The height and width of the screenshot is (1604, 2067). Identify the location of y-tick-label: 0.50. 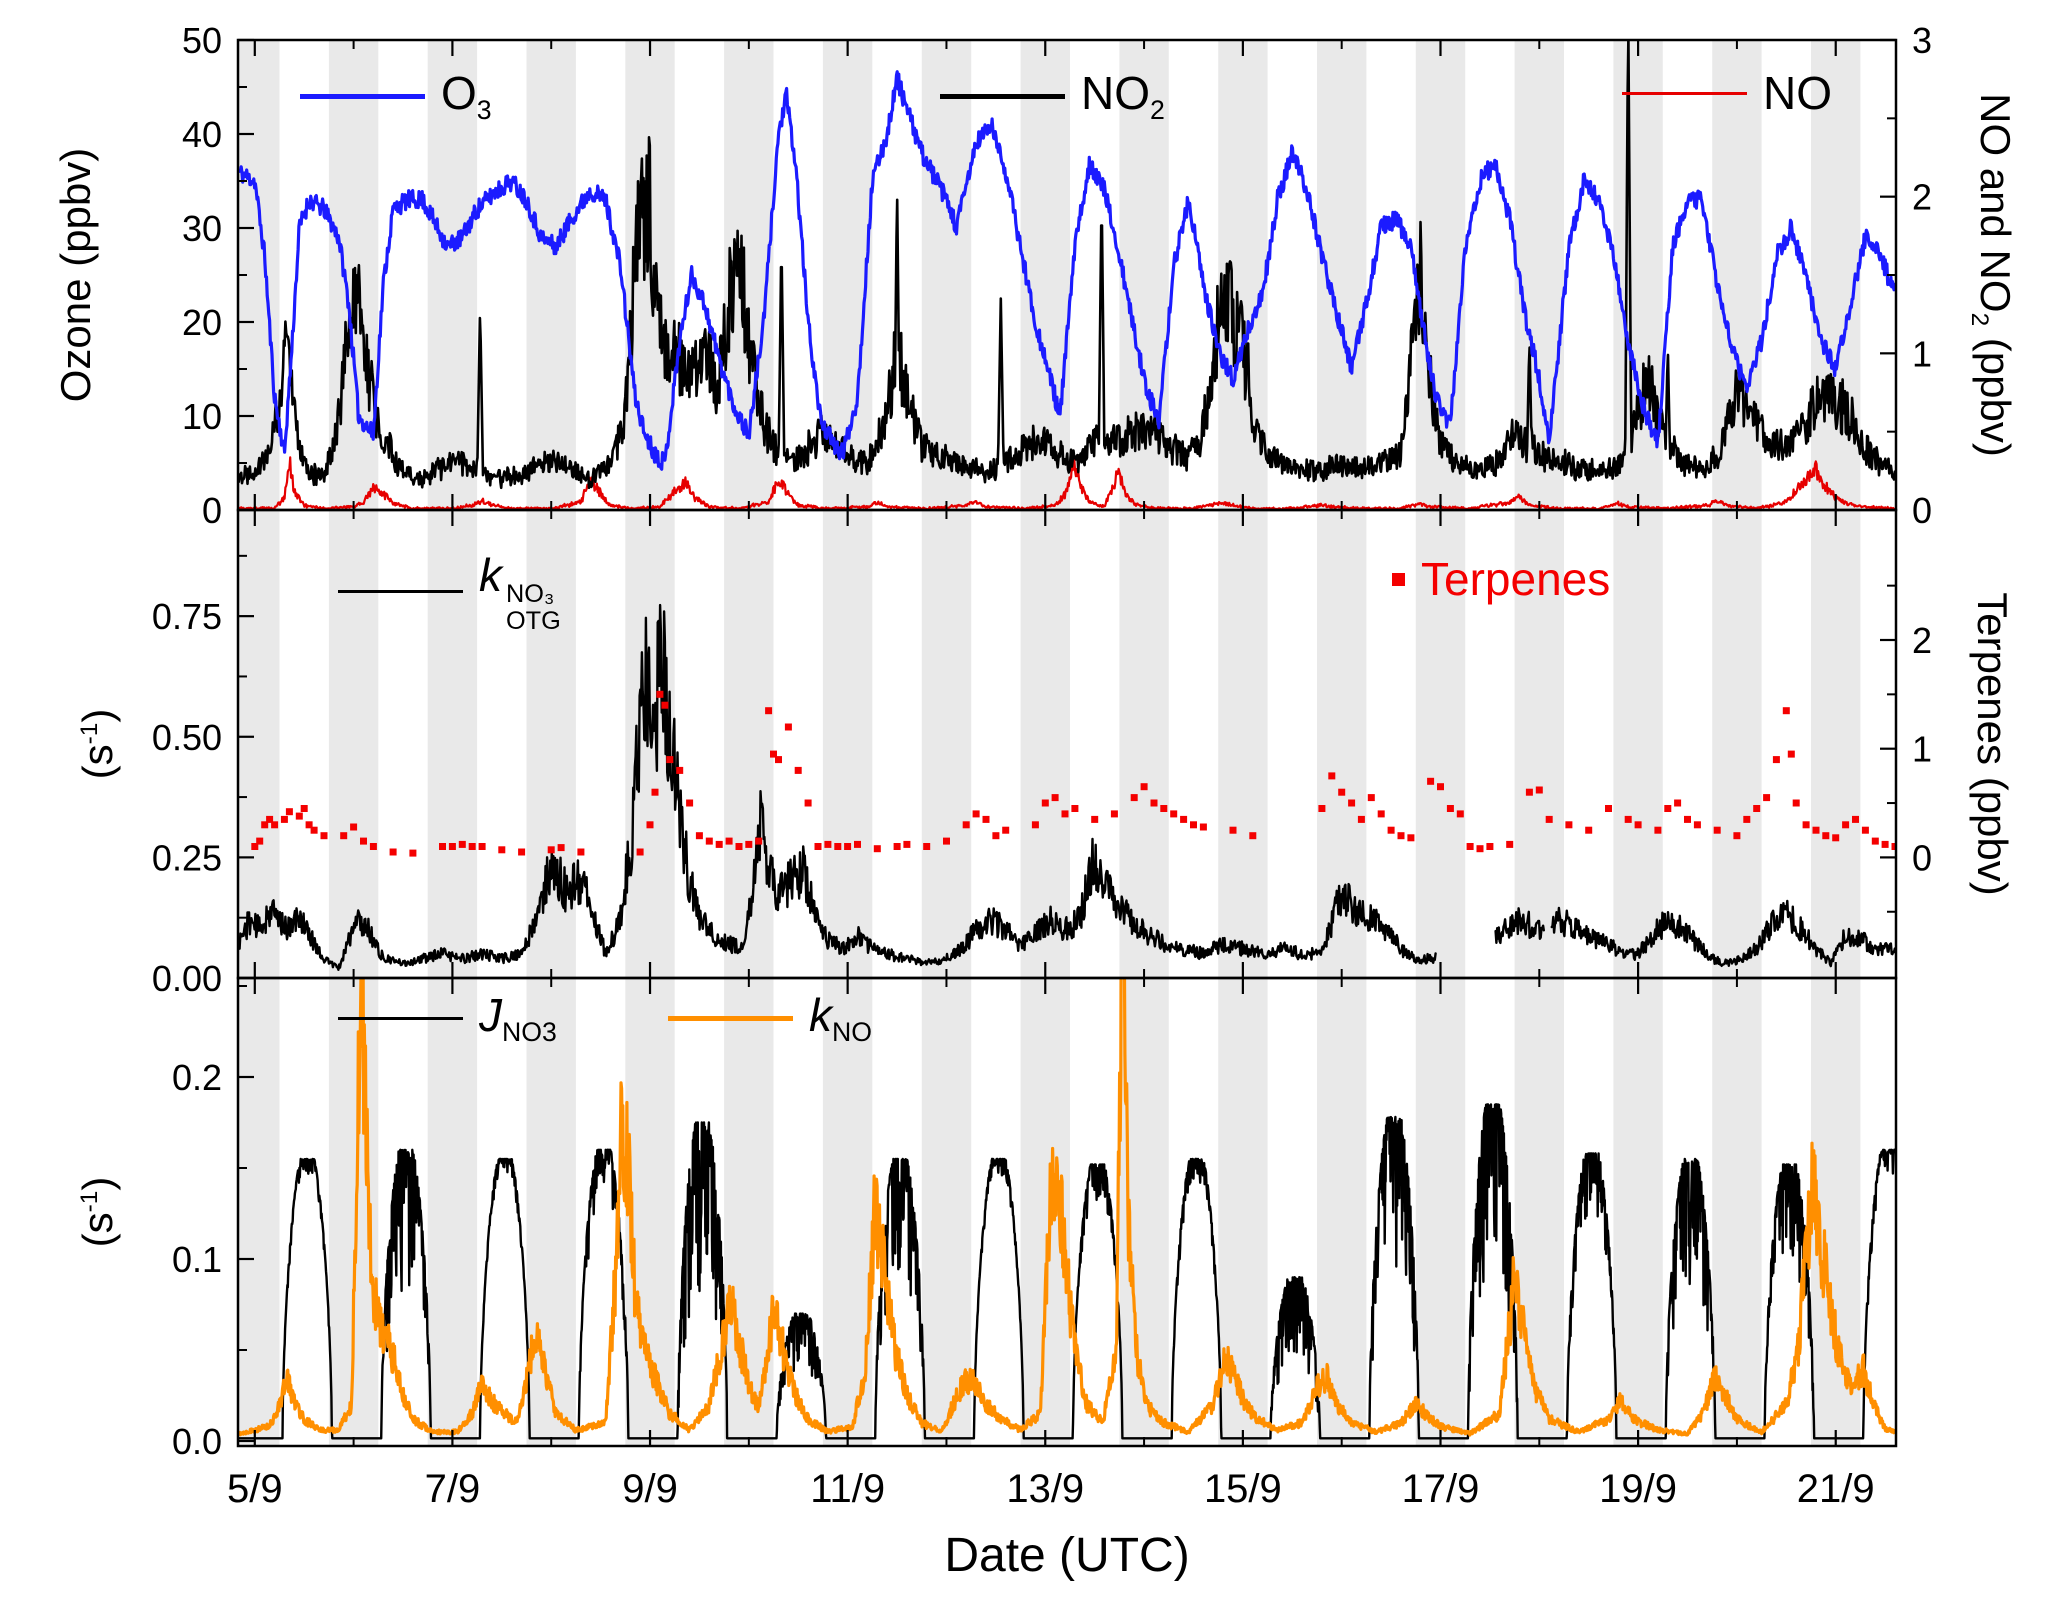
(187, 737).